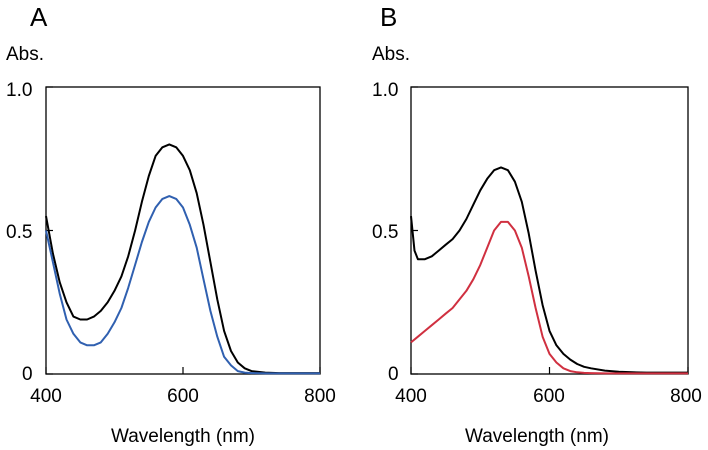  Describe the element at coordinates (388, 17) in the screenshot. I see `panel-label: B` at that location.